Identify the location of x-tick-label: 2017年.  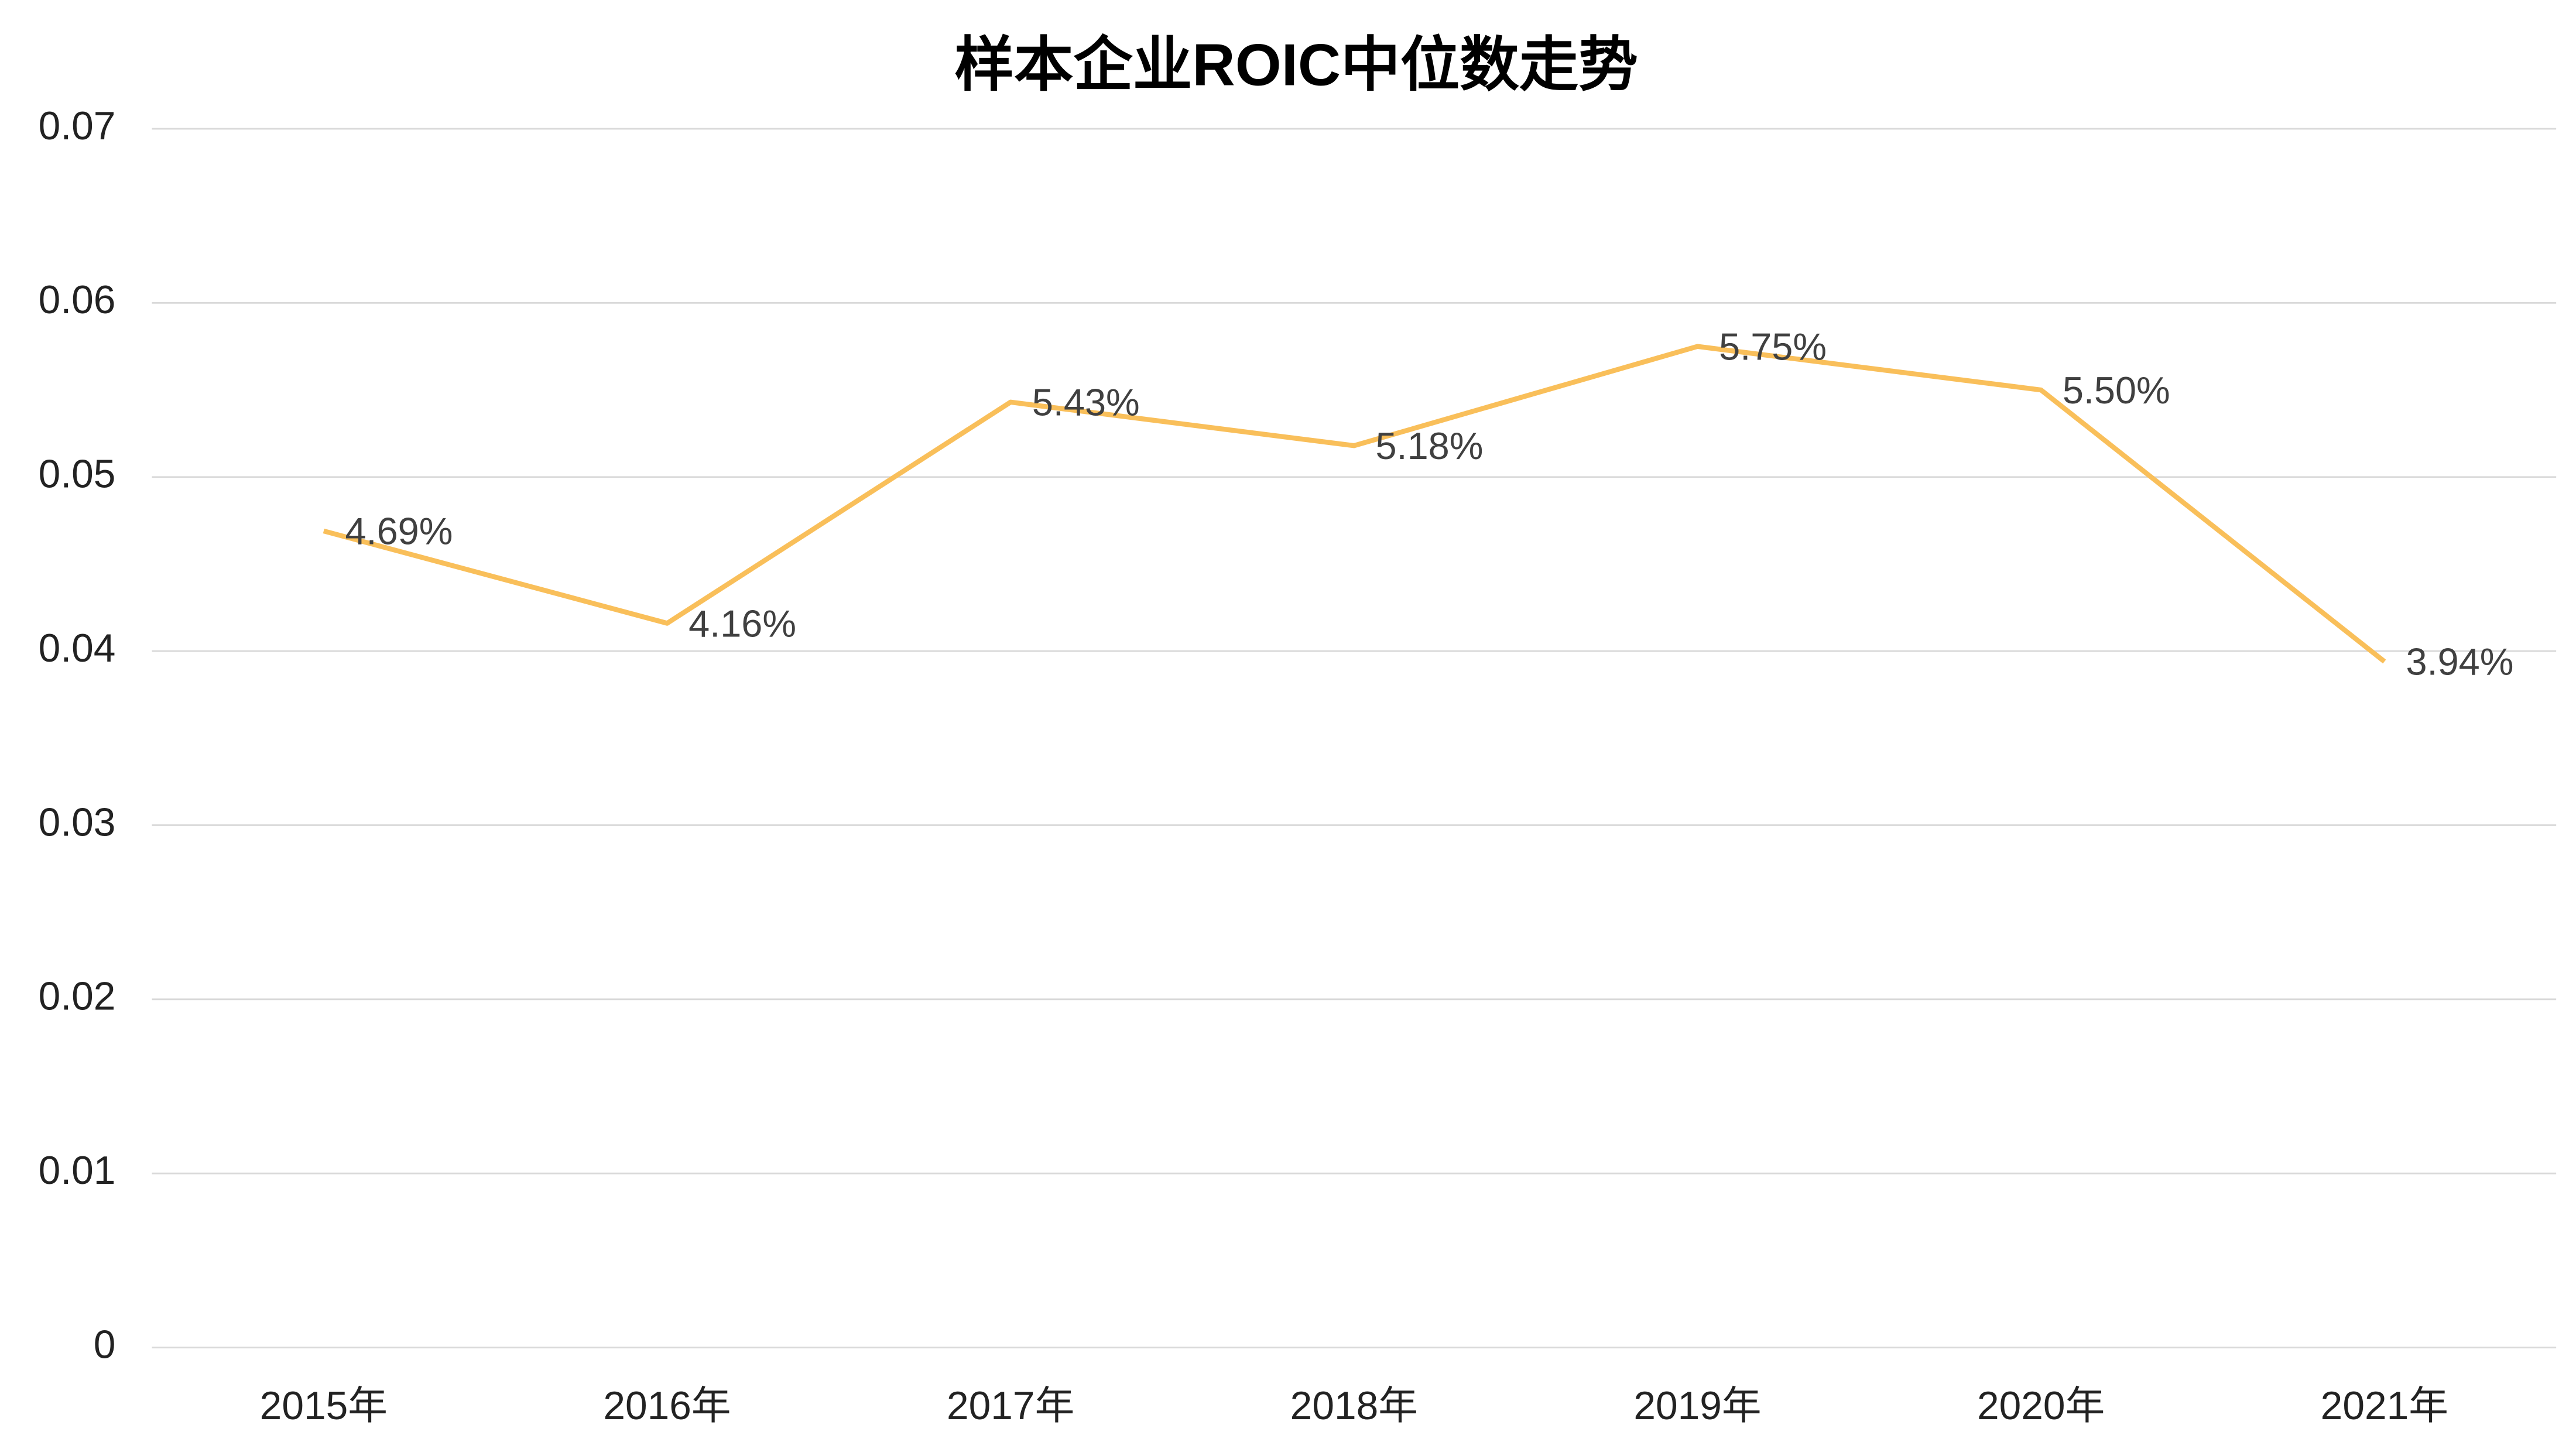
(1010, 1406).